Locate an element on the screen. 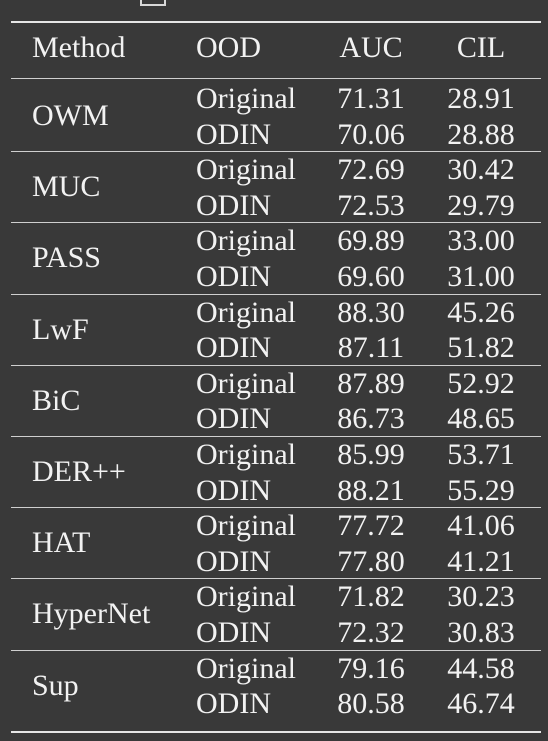 This screenshot has height=741, width=548. cil-cell: 46.74 is located at coordinates (481, 704).